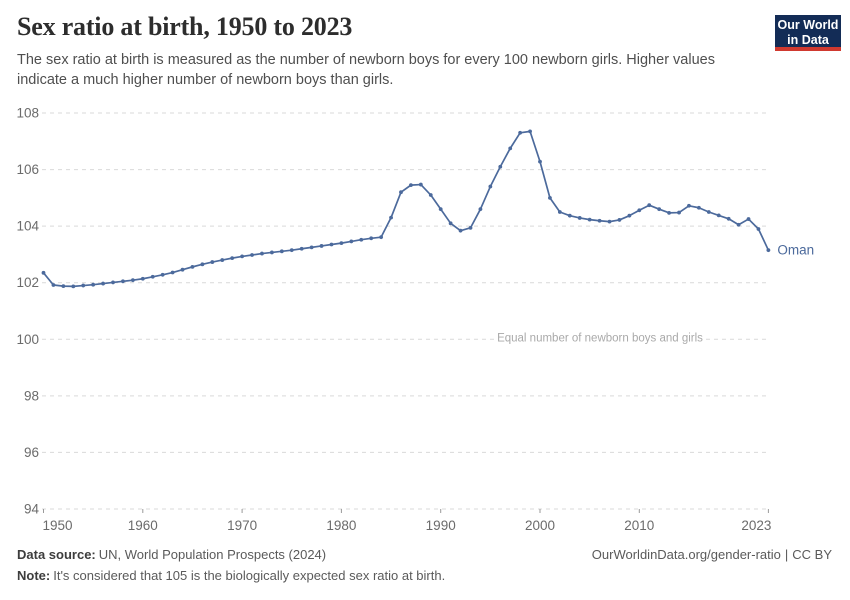 This screenshot has height=600, width=850. What do you see at coordinates (56, 554) in the screenshot?
I see `data-source-label: Data source:` at bounding box center [56, 554].